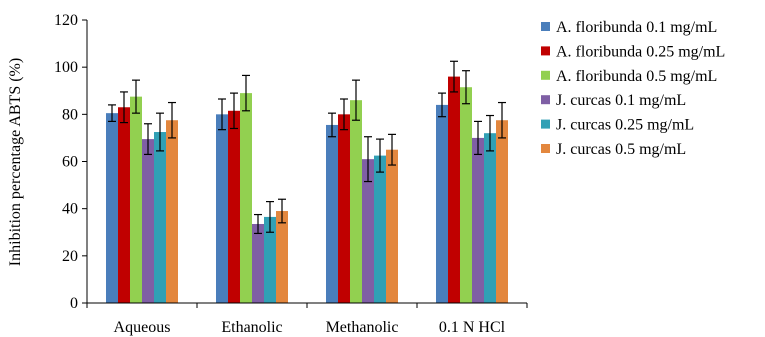  I want to click on y-tick-label: 0, so click(74, 303).